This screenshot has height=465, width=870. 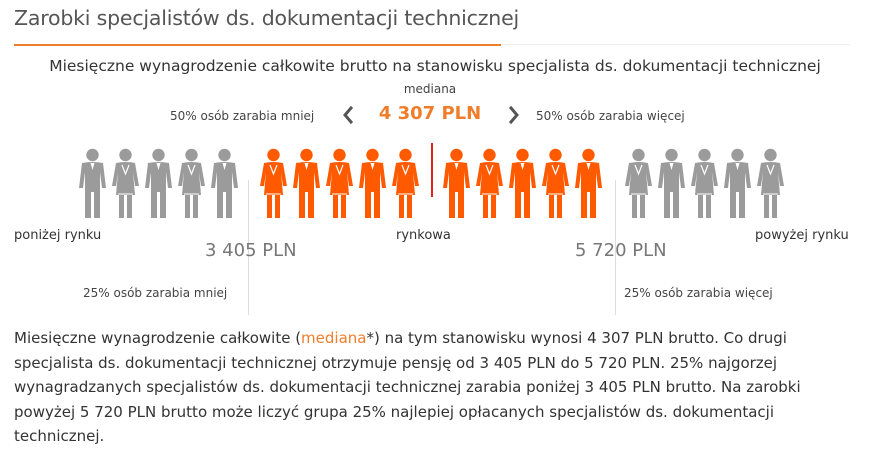 I want to click on more-quarter-label: 25% osób zarabia więcej, so click(x=698, y=293).